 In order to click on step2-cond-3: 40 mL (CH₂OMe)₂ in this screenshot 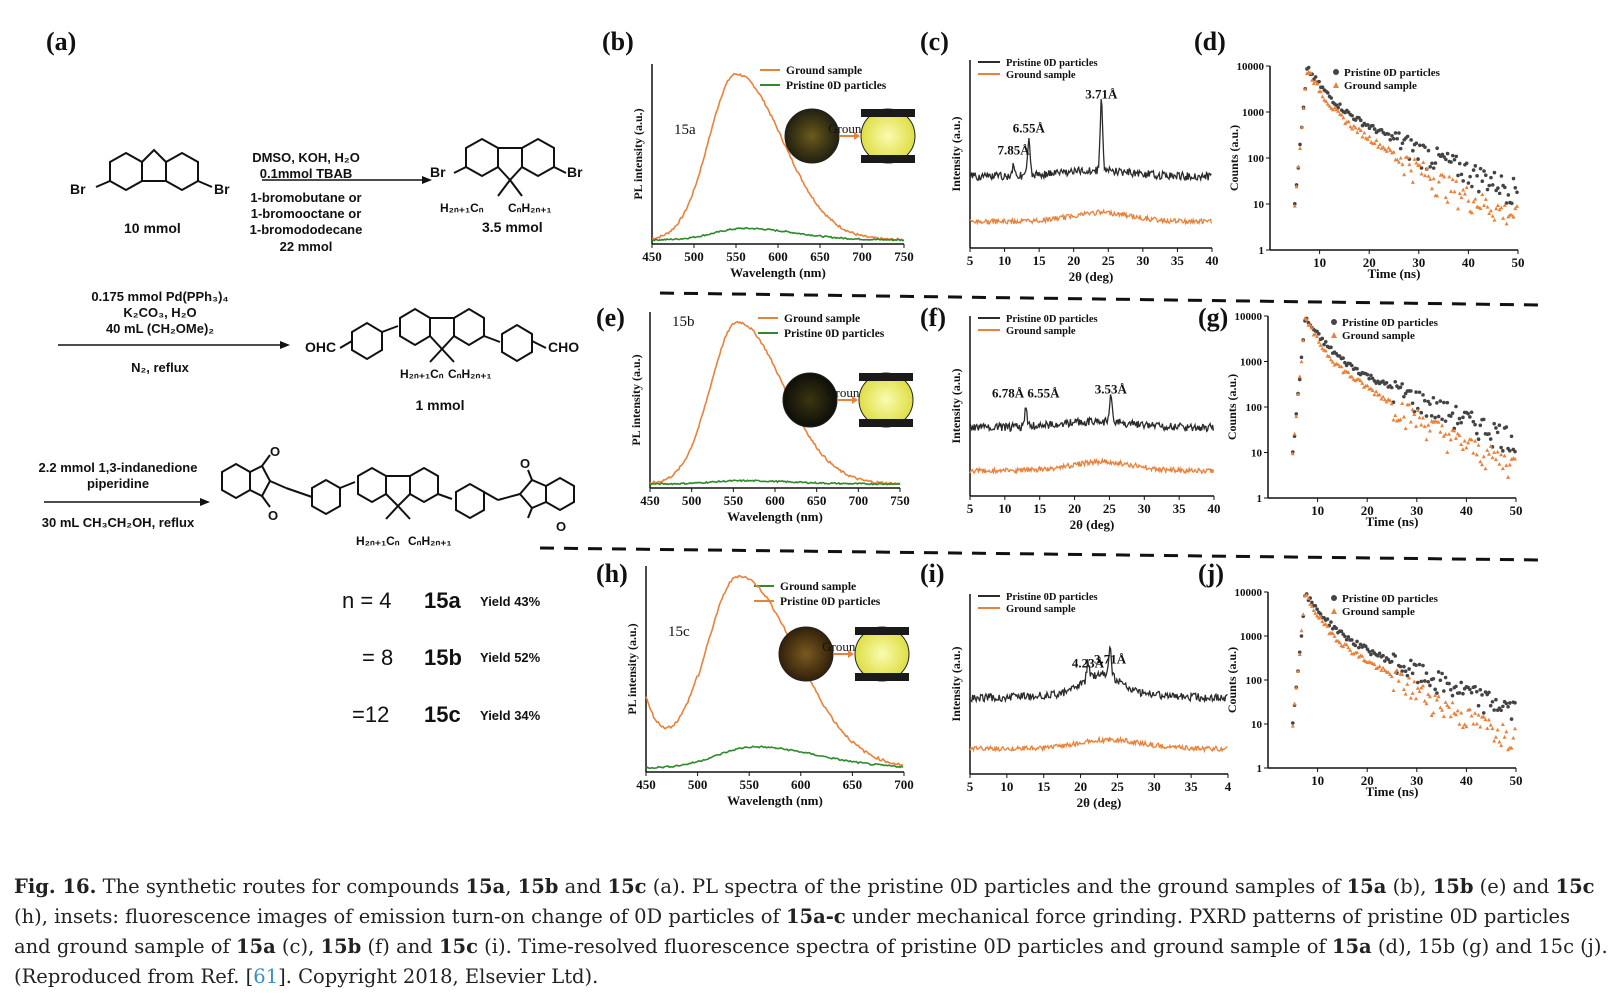, I will do `click(160, 328)`.